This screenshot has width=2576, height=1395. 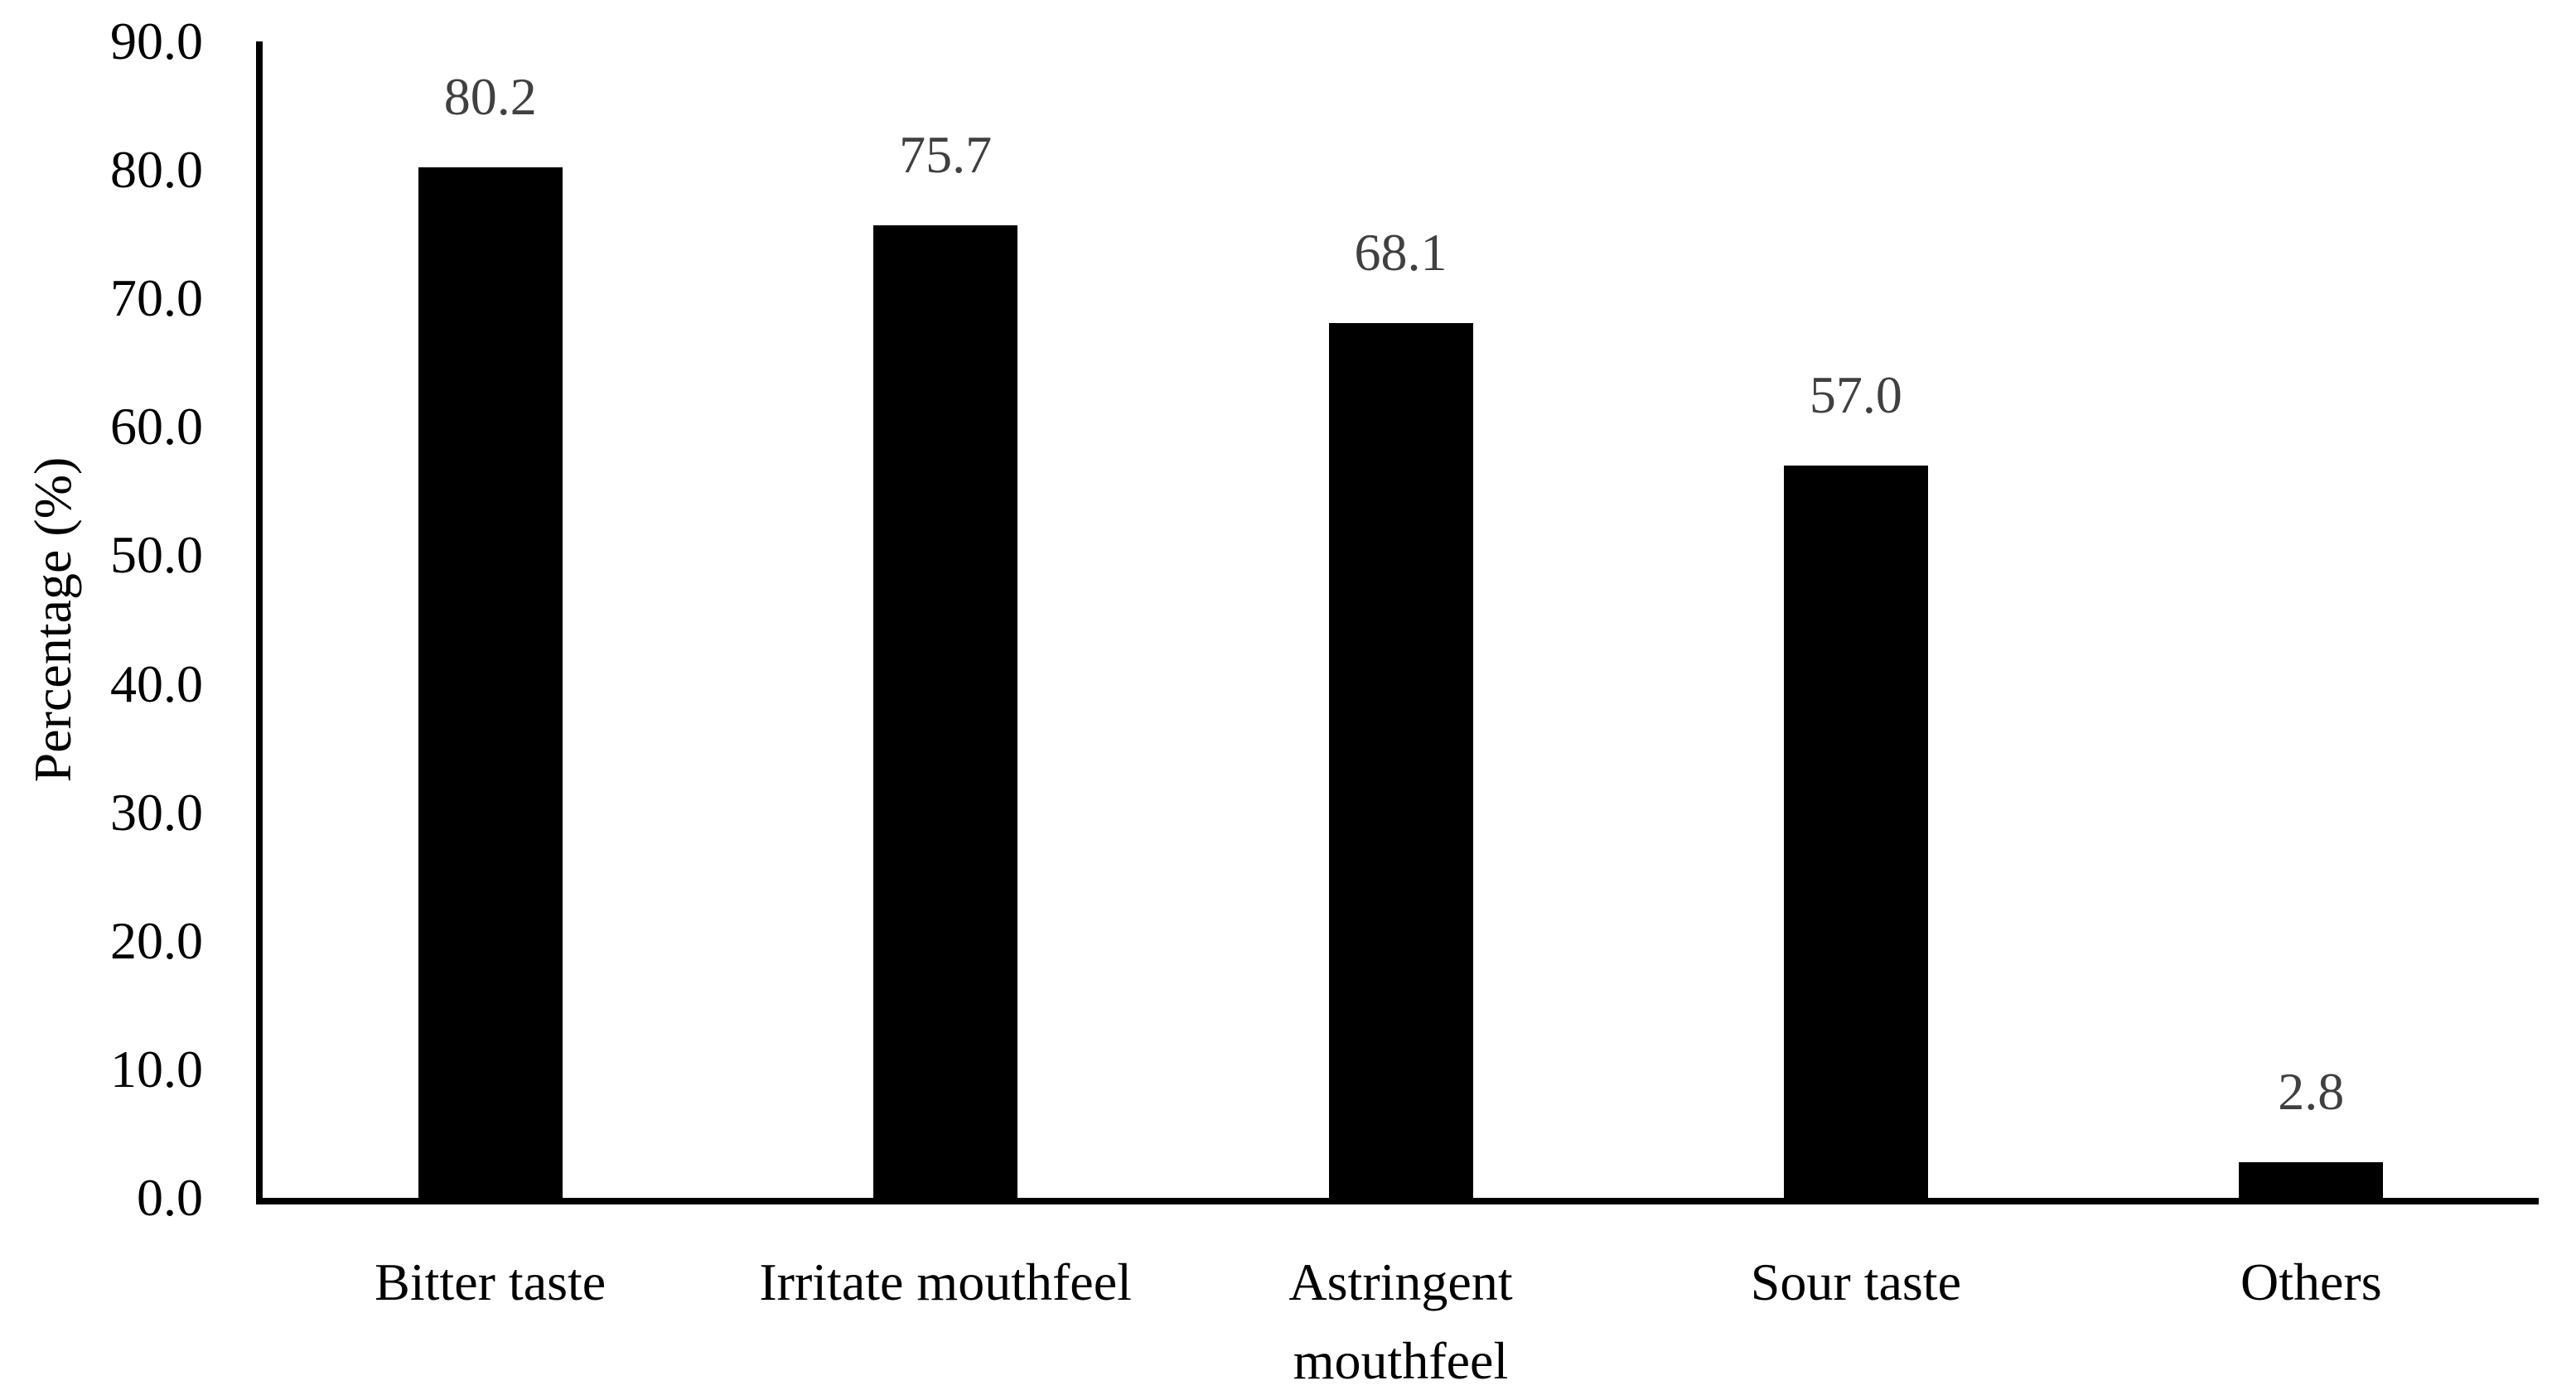 I want to click on y-tick-label: 80.0, so click(x=156, y=170).